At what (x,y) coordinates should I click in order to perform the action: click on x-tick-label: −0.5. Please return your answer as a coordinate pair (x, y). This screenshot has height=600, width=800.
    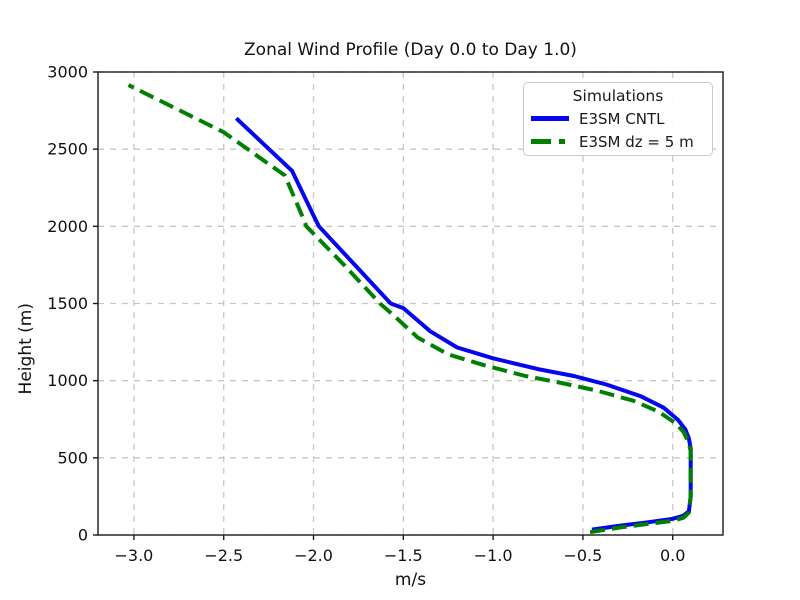
    Looking at the image, I should click on (582, 555).